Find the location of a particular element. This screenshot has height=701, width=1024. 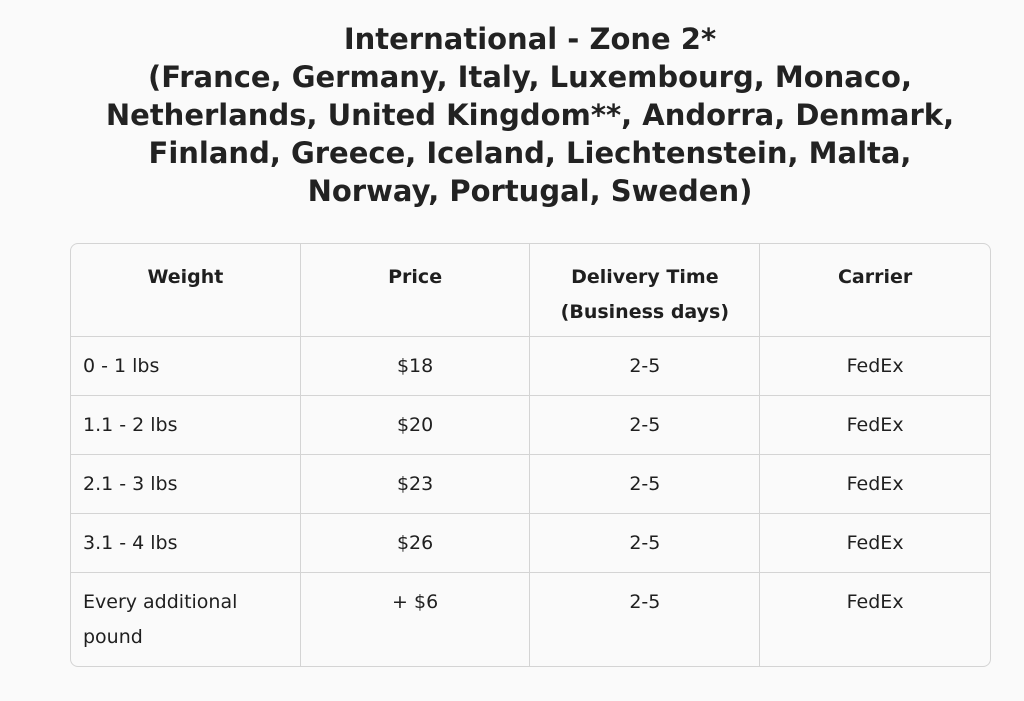

cell-price: $23 is located at coordinates (415, 484).